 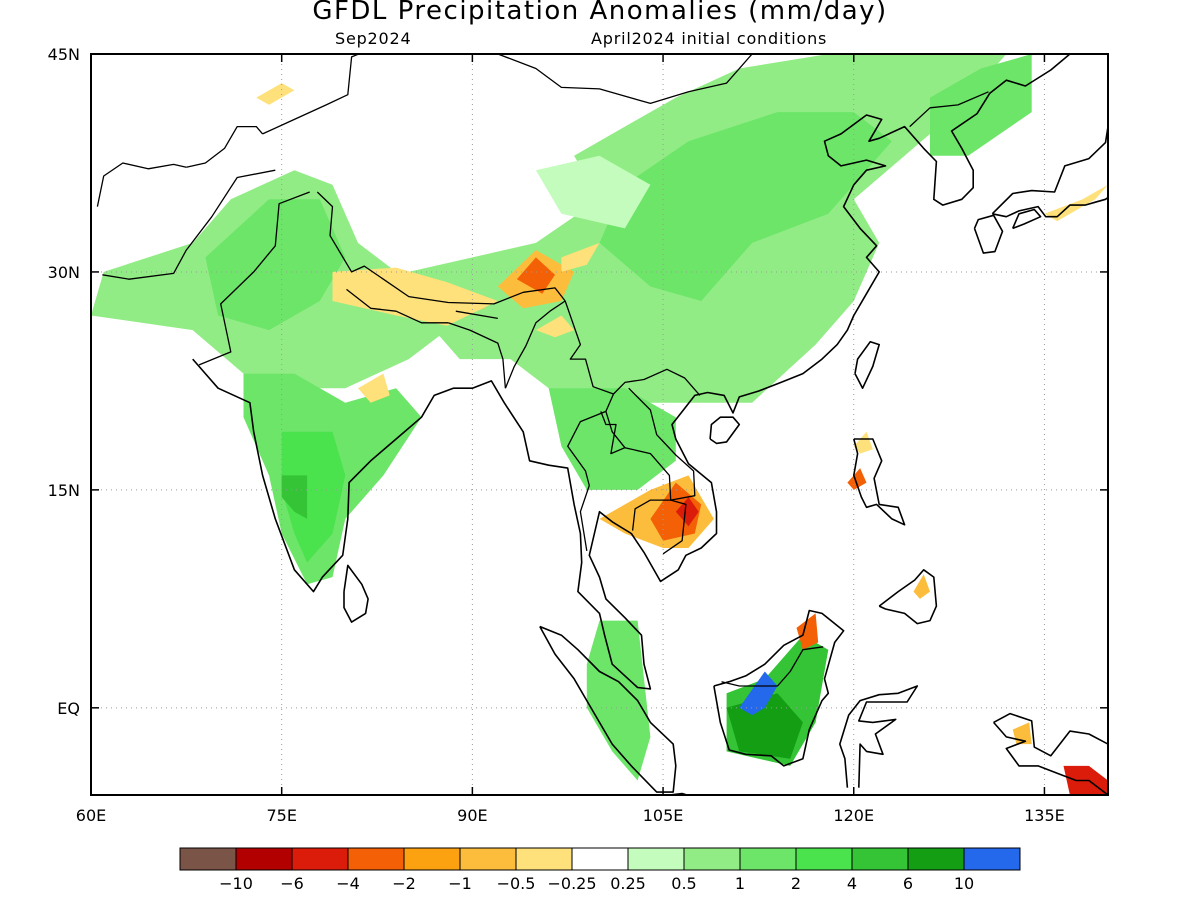 What do you see at coordinates (852, 883) in the screenshot?
I see `colorbar-label: 4` at bounding box center [852, 883].